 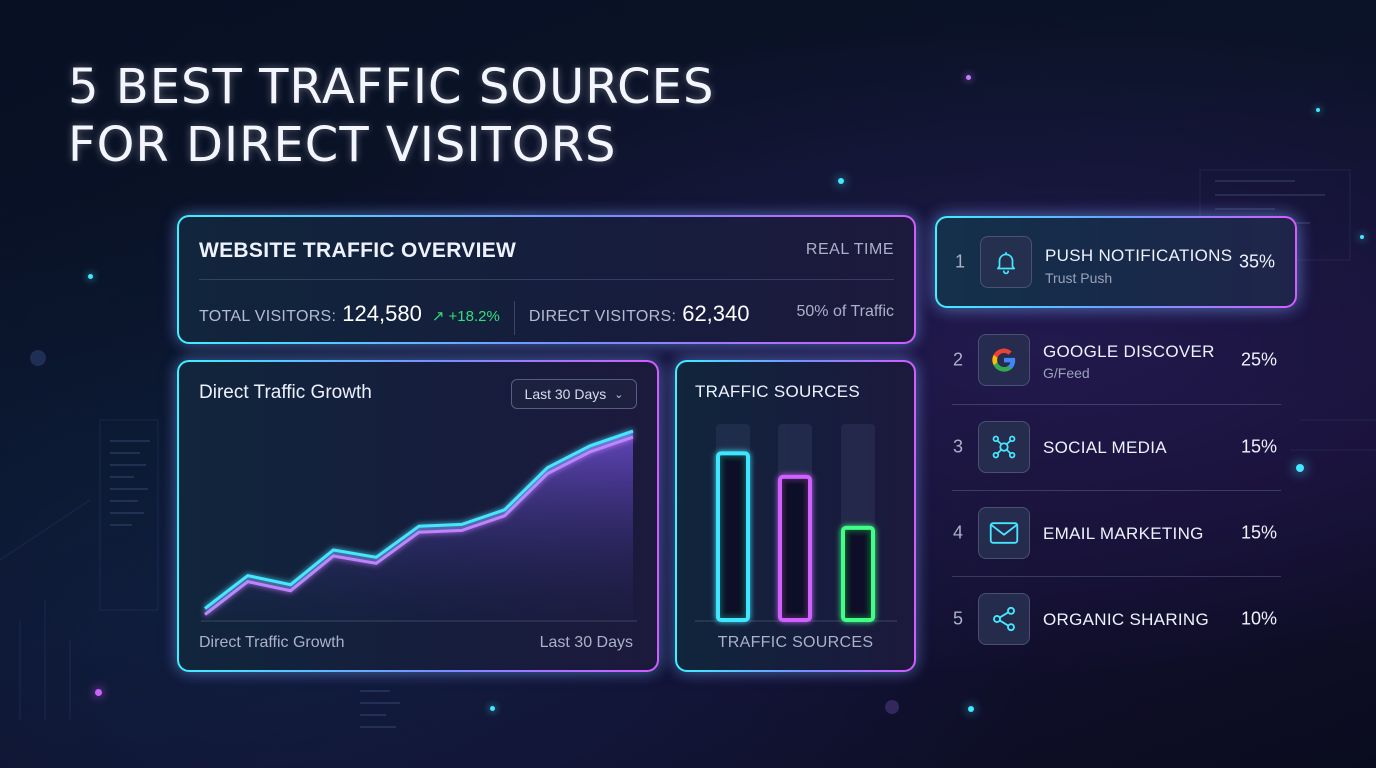 I want to click on growth-badge: ↗ +18.2%, so click(x=465, y=316).